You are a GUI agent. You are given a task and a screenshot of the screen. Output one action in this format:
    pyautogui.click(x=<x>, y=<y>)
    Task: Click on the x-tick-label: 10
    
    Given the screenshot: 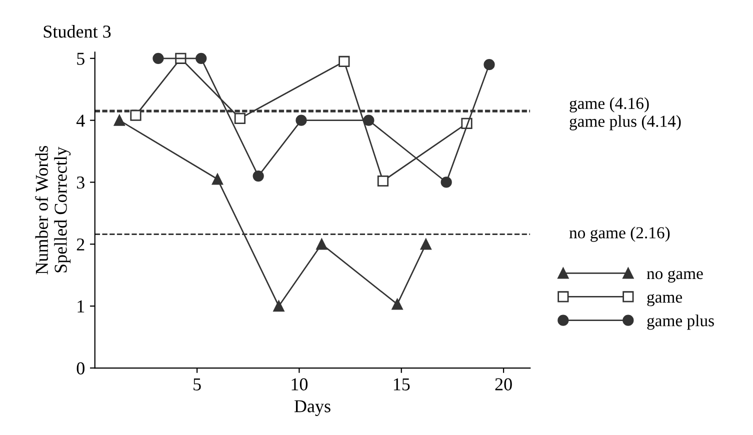 What is the action you would take?
    pyautogui.click(x=300, y=384)
    